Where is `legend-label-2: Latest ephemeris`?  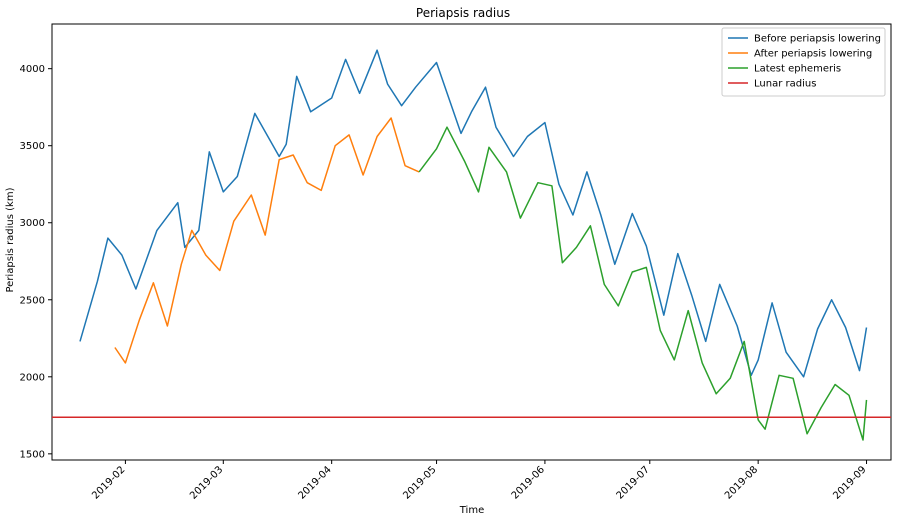 legend-label-2: Latest ephemeris is located at coordinates (797, 69).